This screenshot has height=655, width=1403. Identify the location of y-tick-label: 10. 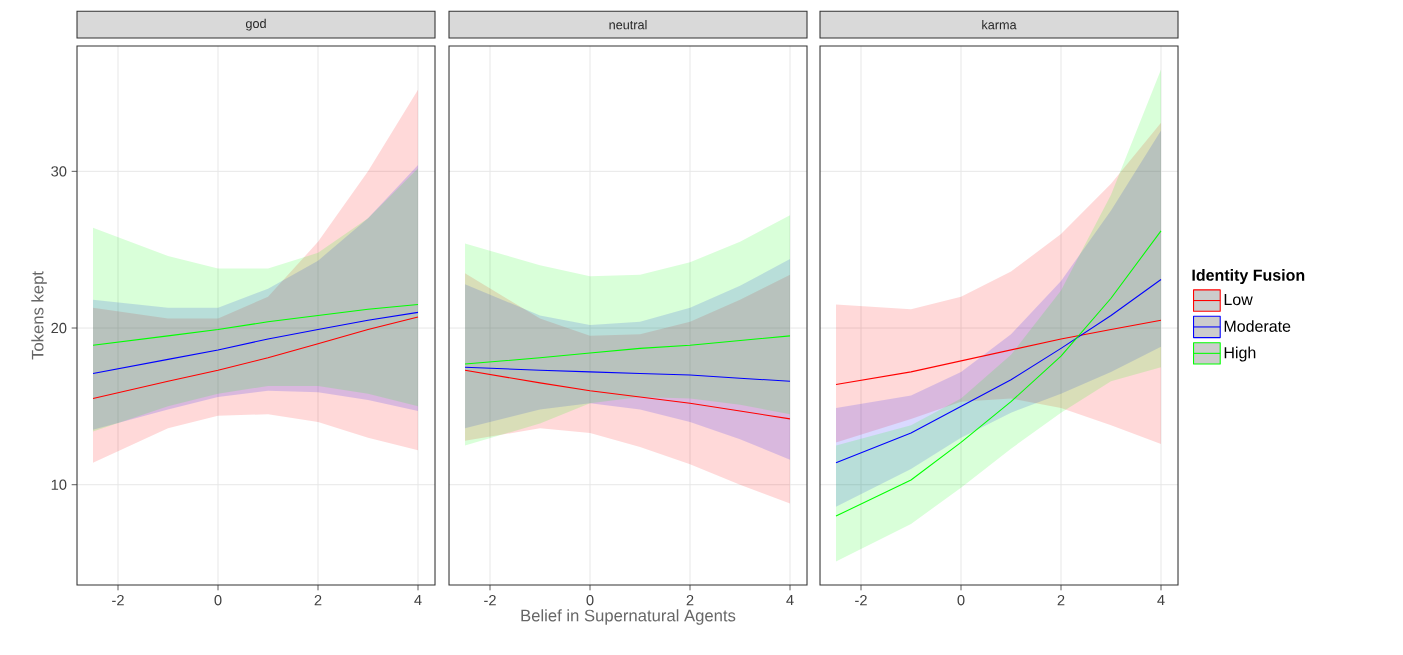
(59, 484).